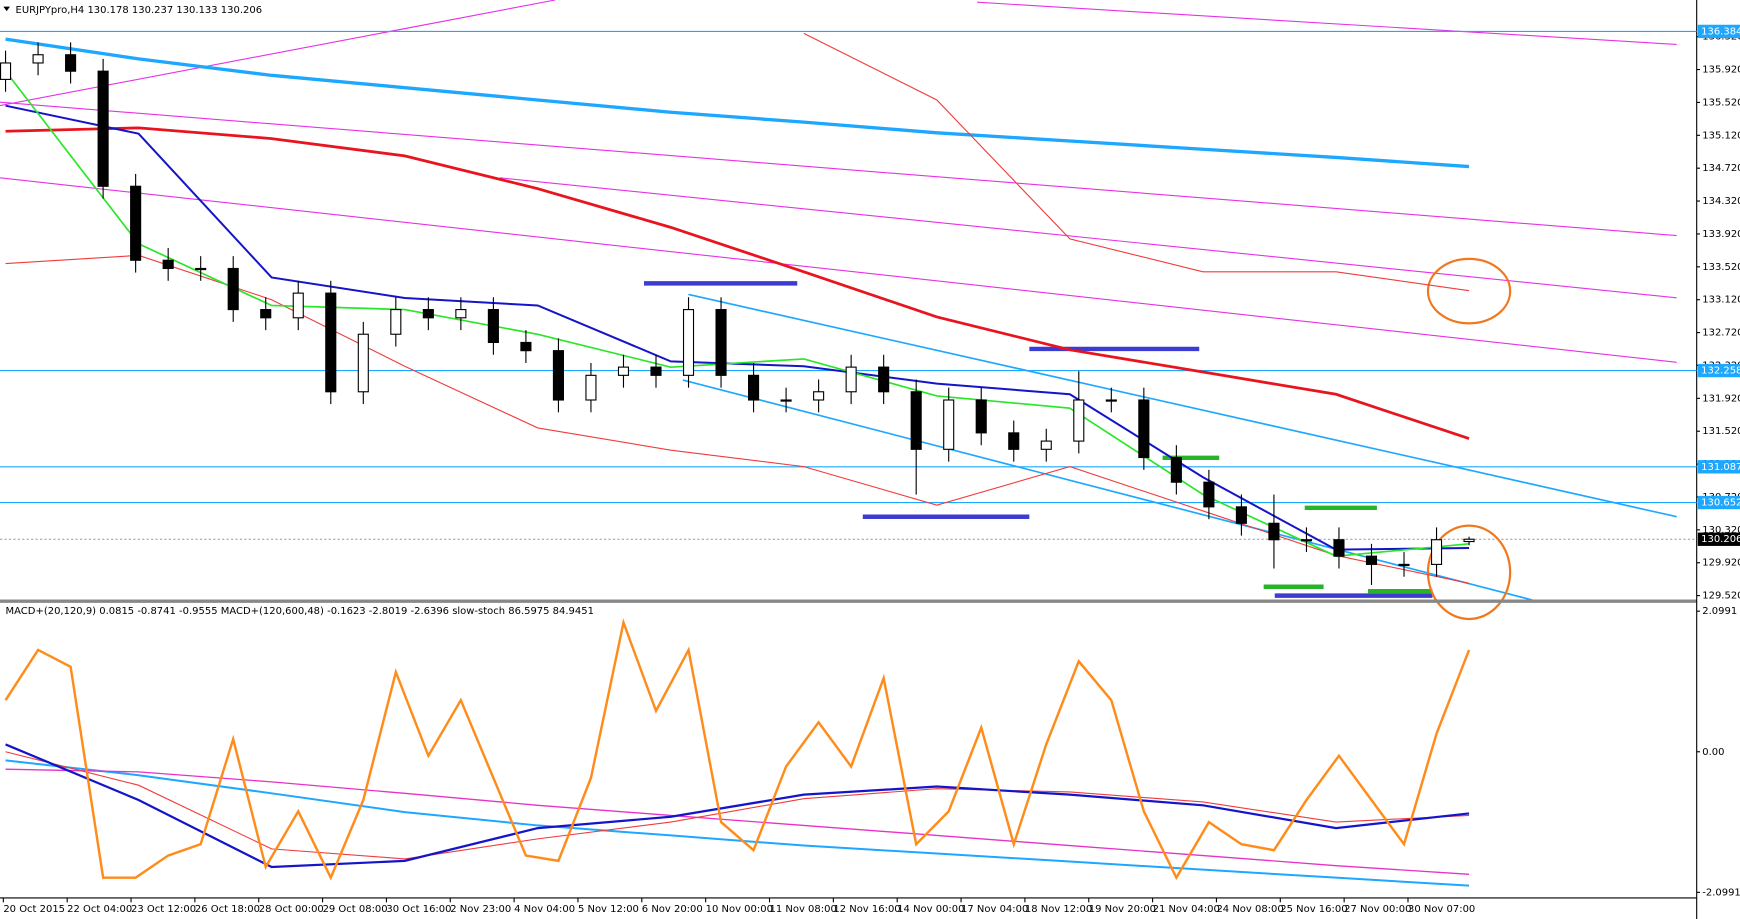  What do you see at coordinates (1719, 611) in the screenshot?
I see `y-tick-label: 2.0991` at bounding box center [1719, 611].